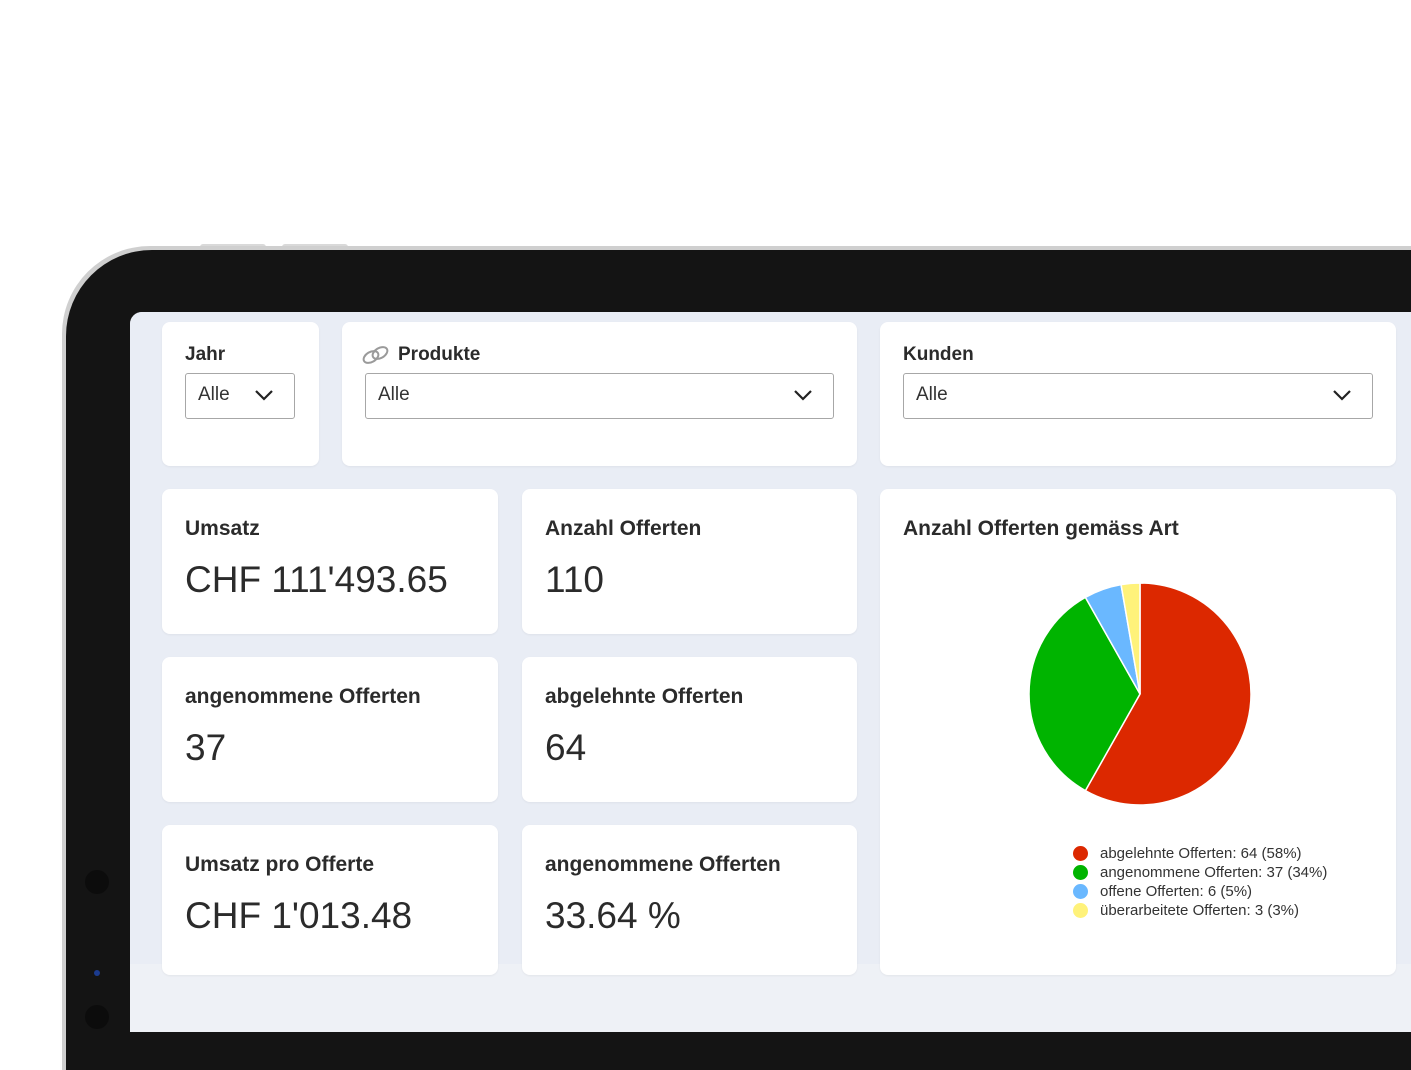 This screenshot has height=1070, width=1411. I want to click on chart-title: Anzahl Offerten gemäss Art, so click(1041, 528).